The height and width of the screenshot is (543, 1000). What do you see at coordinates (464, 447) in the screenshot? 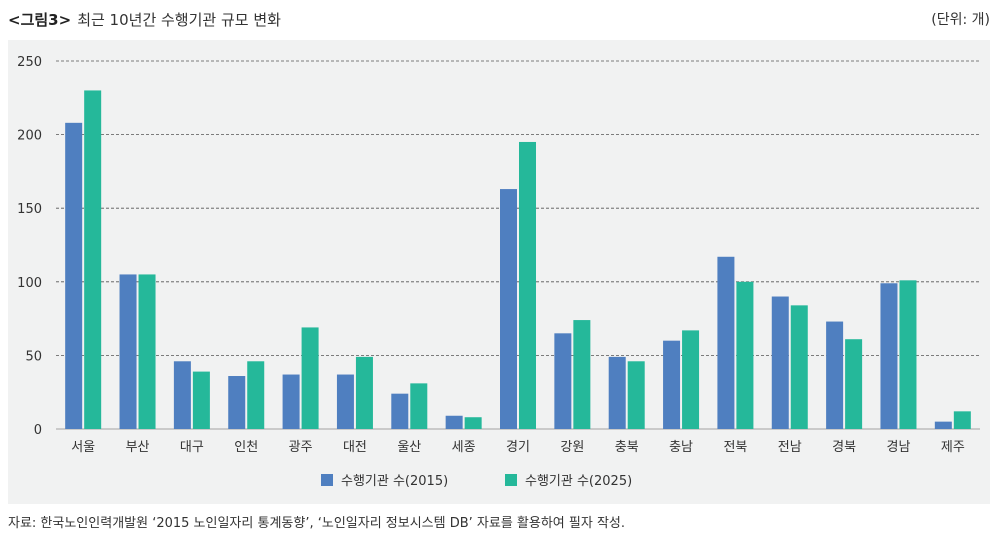
I see `x-category-label: 세종` at bounding box center [464, 447].